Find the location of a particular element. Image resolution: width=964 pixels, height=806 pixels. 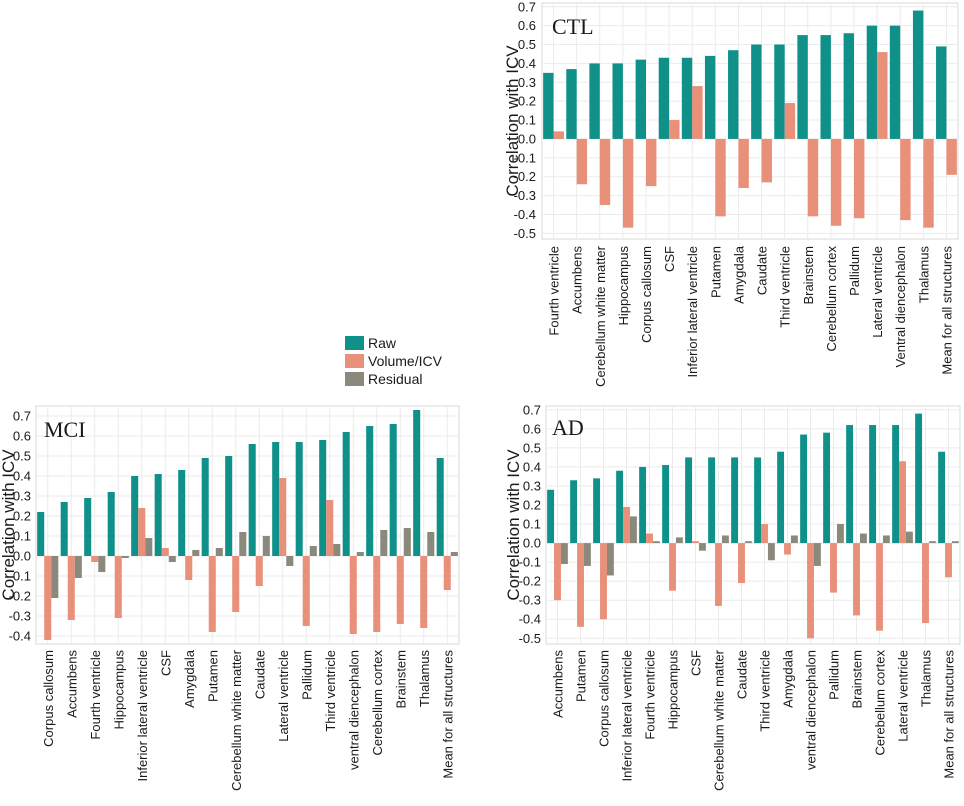

y-tick-label: -0.3 is located at coordinates (525, 195).